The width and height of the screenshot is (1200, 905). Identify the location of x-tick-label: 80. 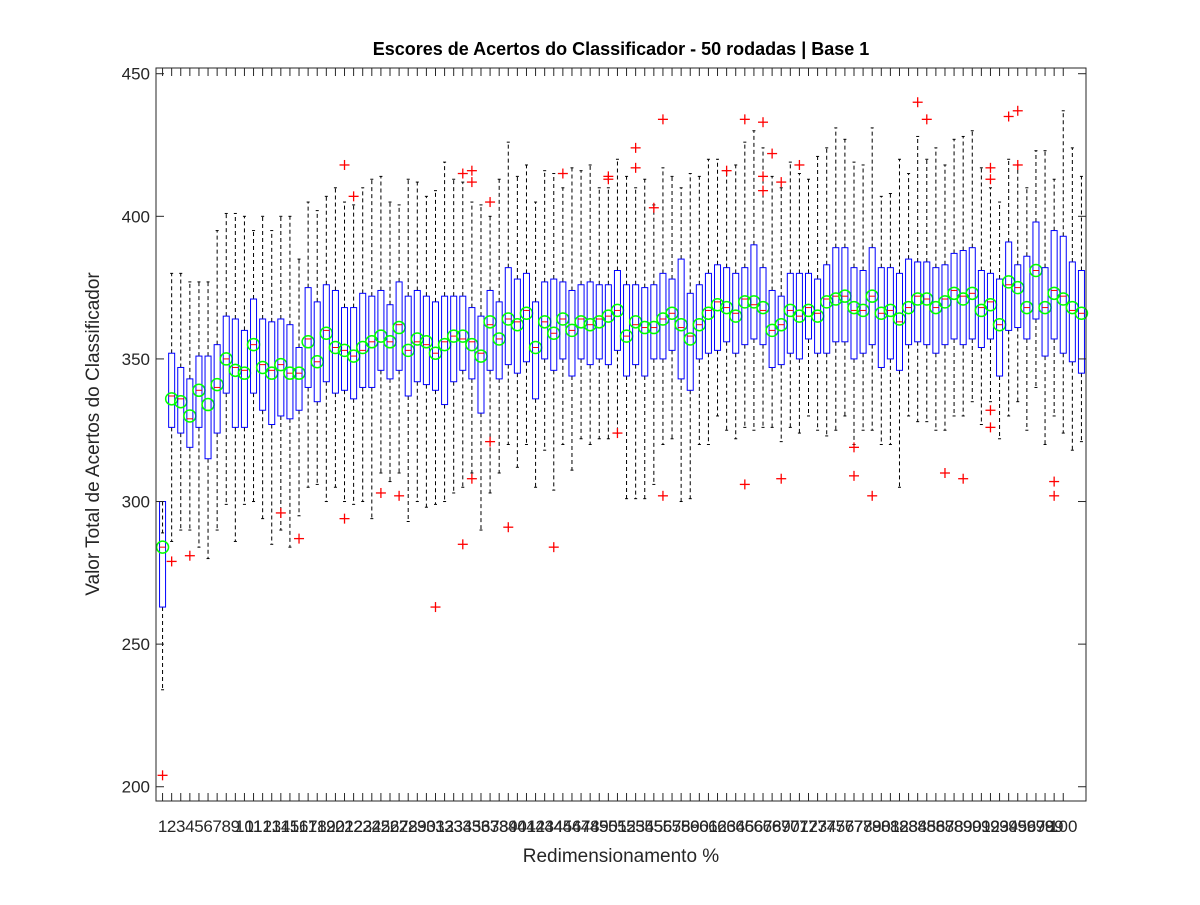
(881, 826).